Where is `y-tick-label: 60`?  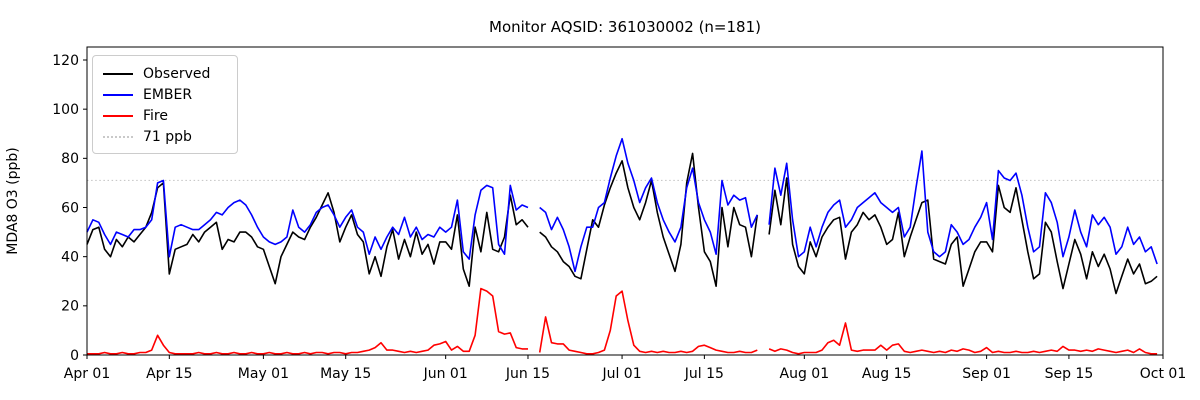 y-tick-label: 60 is located at coordinates (70, 208).